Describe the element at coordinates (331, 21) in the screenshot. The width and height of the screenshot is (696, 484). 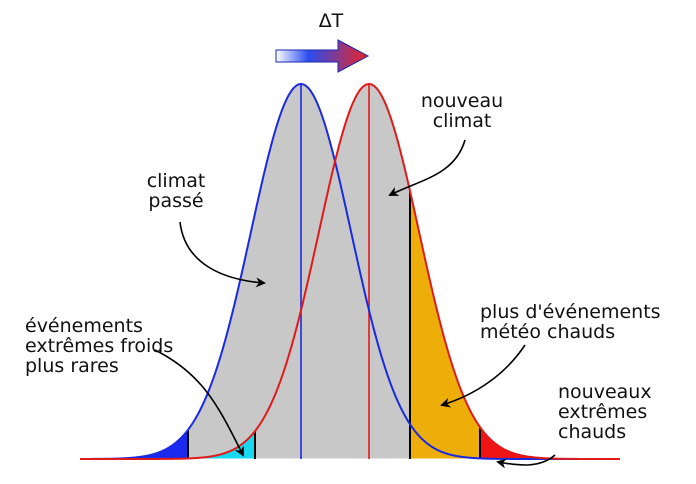
I see `delta-t: ΔT` at that location.